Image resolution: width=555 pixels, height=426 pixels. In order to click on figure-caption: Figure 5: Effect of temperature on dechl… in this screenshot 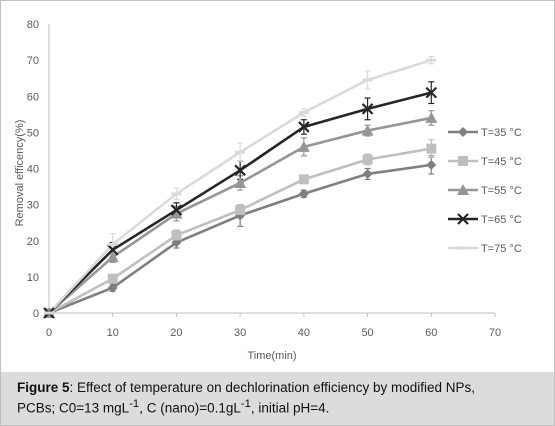, I will do `click(277, 398)`.